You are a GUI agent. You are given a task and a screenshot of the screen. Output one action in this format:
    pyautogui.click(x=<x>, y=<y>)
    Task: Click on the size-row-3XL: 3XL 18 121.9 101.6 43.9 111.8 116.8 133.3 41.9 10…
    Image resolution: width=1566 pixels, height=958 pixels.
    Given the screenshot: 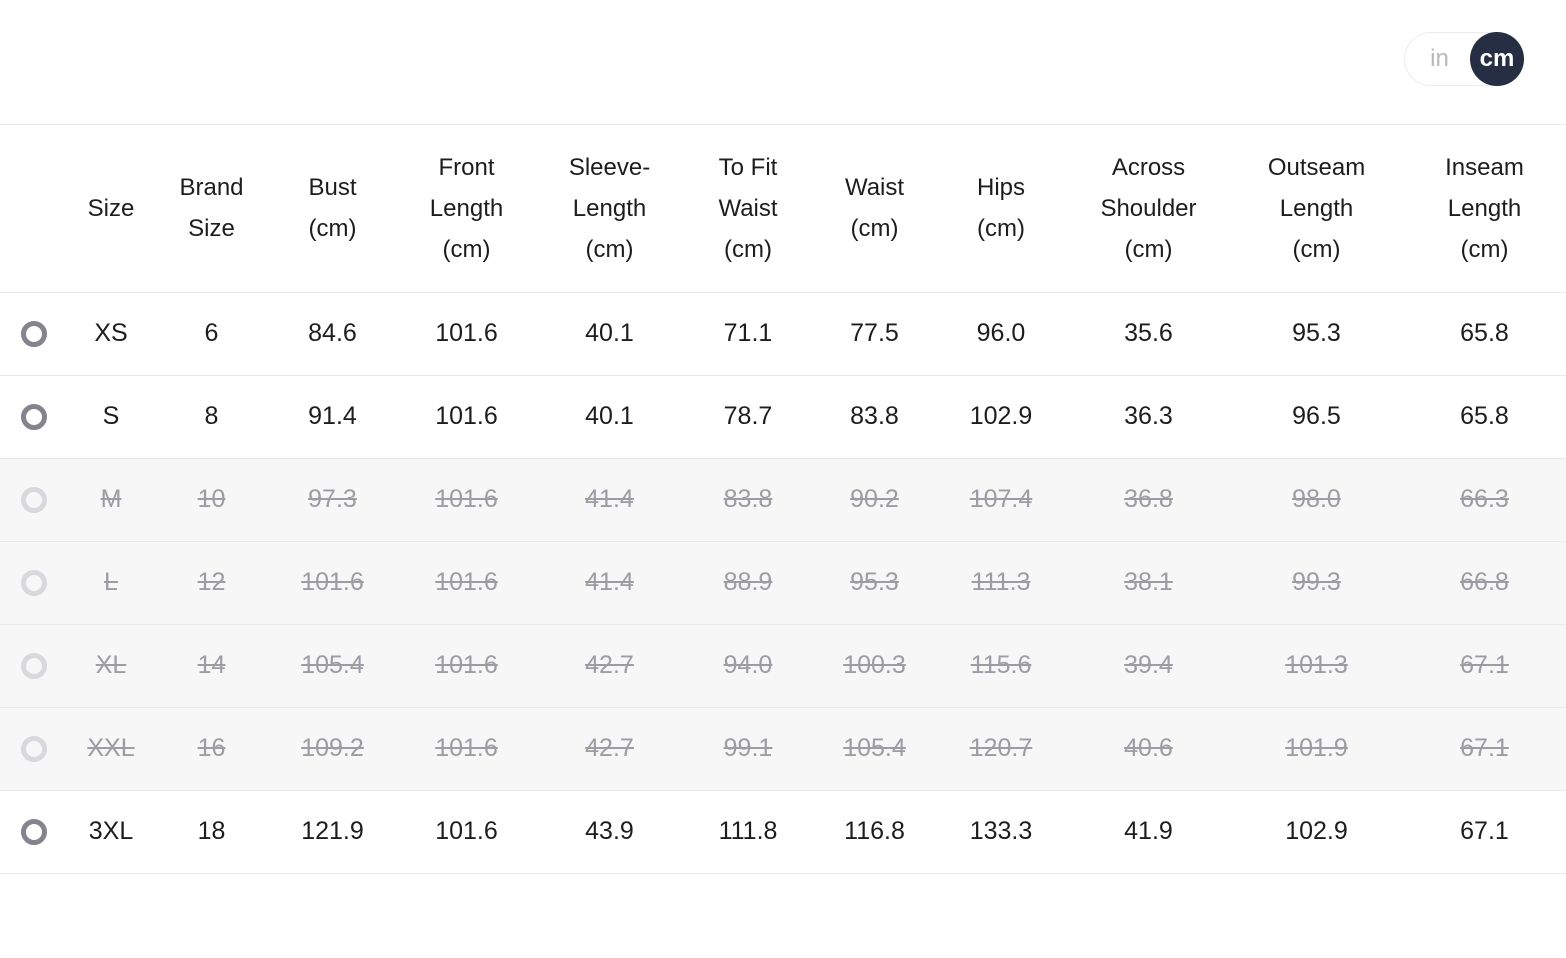 What is the action you would take?
    pyautogui.click(x=783, y=832)
    